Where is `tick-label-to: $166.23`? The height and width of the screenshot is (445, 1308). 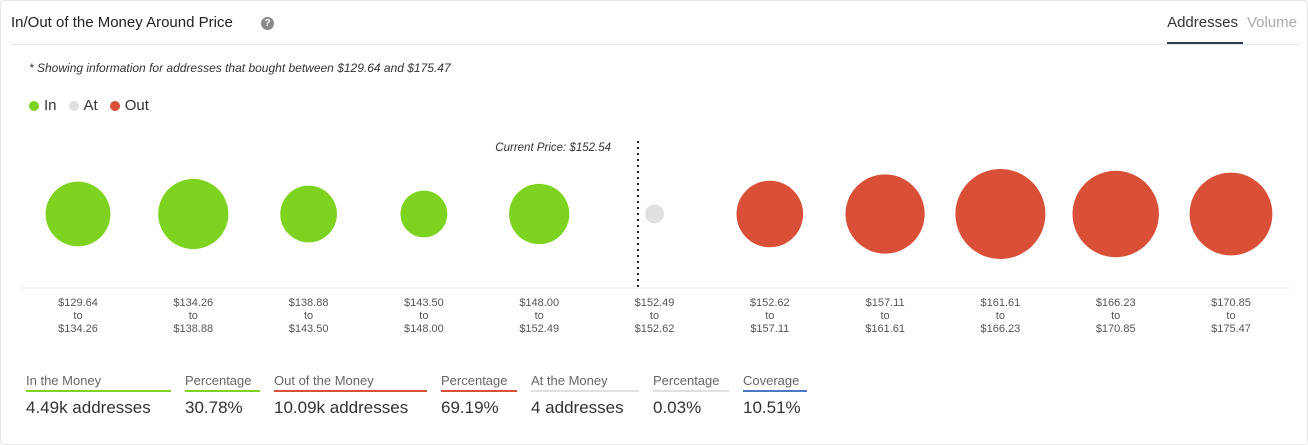
tick-label-to: $166.23 is located at coordinates (1001, 329).